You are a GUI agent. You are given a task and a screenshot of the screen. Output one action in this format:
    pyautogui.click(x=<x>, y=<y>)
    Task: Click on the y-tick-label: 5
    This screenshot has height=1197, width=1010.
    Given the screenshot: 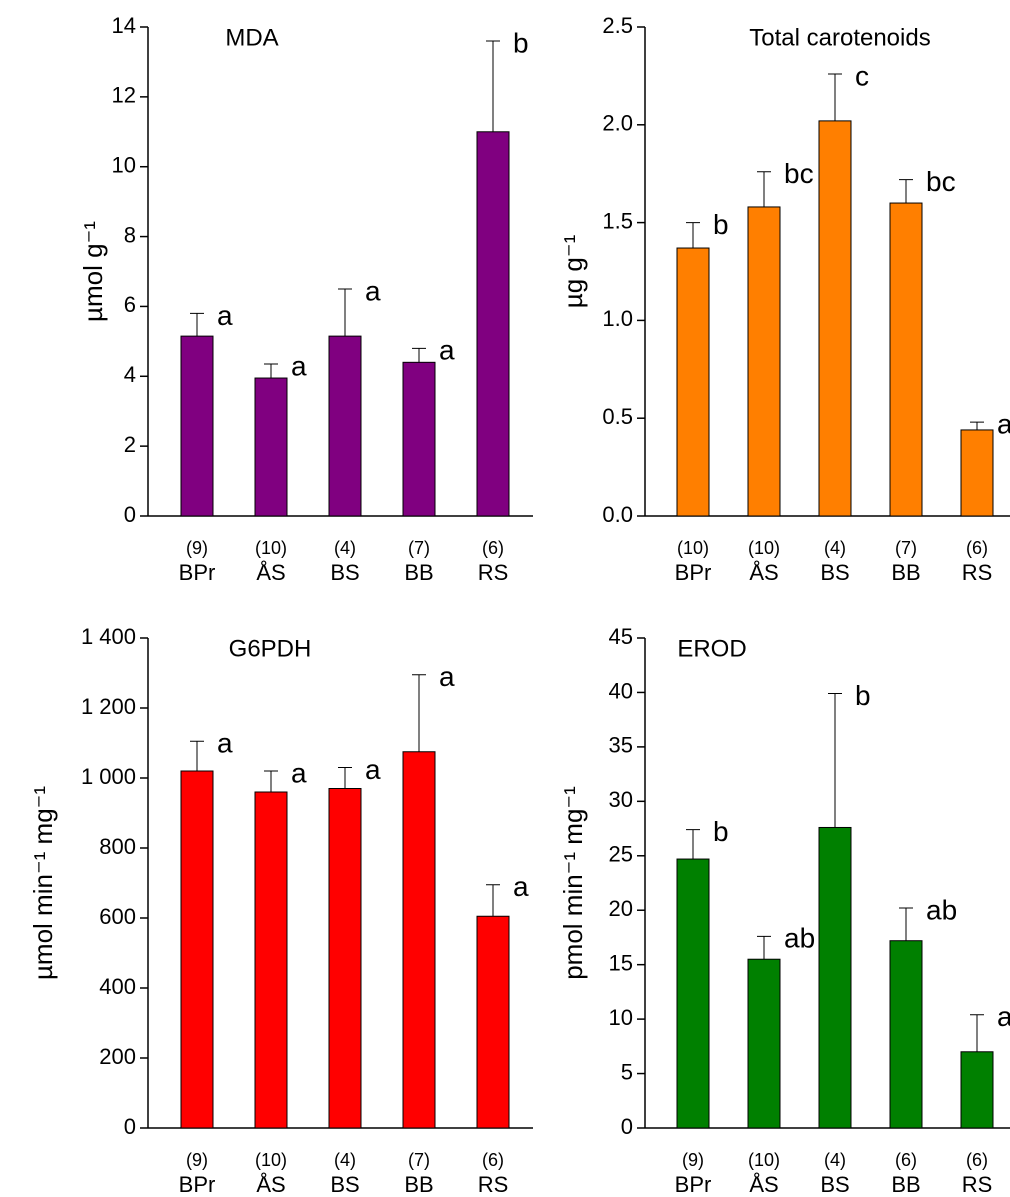 What is the action you would take?
    pyautogui.click(x=627, y=1071)
    